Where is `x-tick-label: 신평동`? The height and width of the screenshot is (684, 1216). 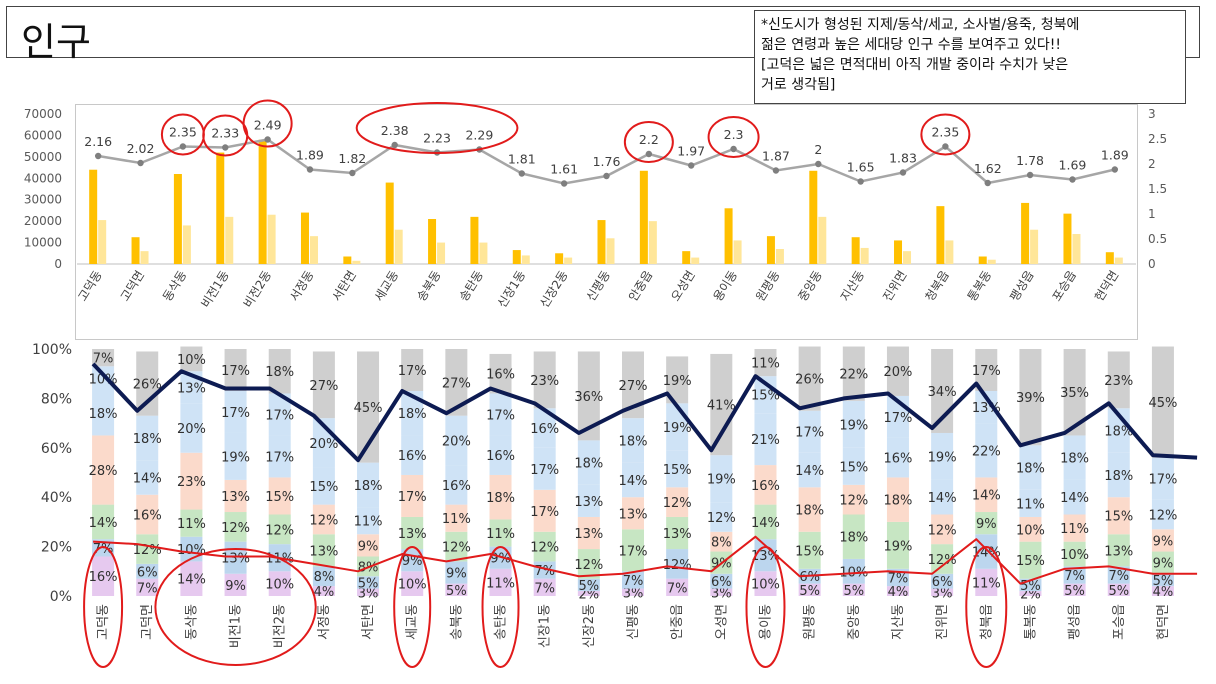 x-tick-label: 신평동 is located at coordinates (633, 622).